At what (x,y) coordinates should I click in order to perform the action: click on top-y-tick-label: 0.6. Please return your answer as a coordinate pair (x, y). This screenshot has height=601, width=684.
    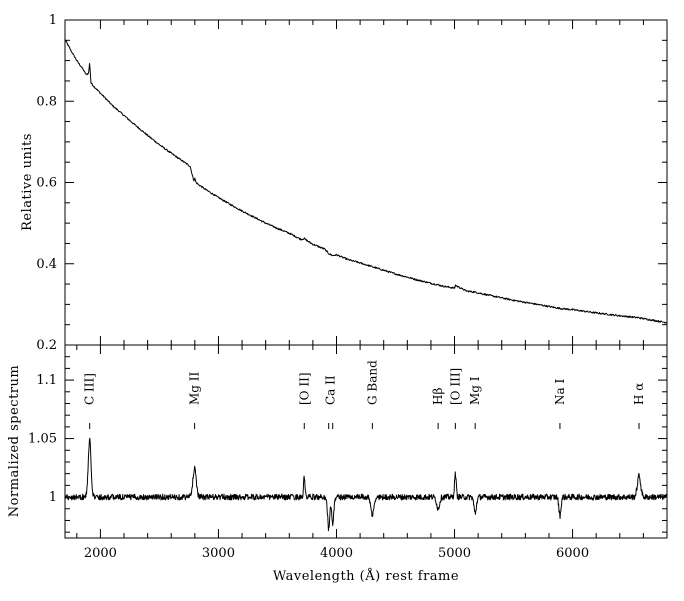
    Looking at the image, I should click on (46, 183).